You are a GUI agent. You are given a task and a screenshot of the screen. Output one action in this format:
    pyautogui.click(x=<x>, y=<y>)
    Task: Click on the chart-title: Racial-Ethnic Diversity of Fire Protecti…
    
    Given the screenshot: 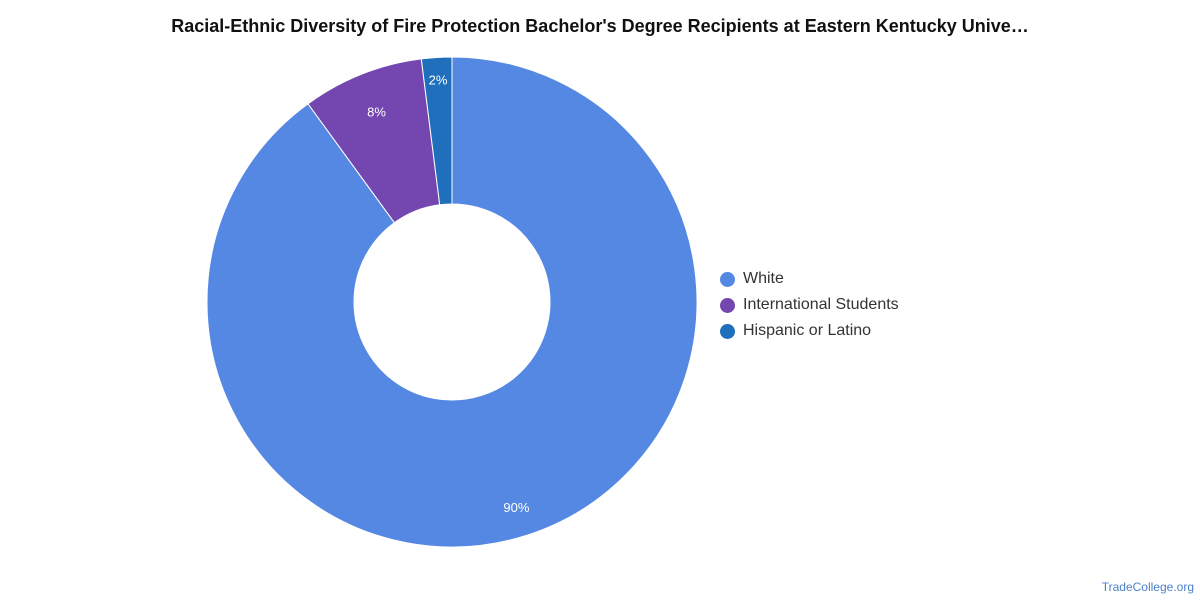 What is the action you would take?
    pyautogui.click(x=600, y=26)
    